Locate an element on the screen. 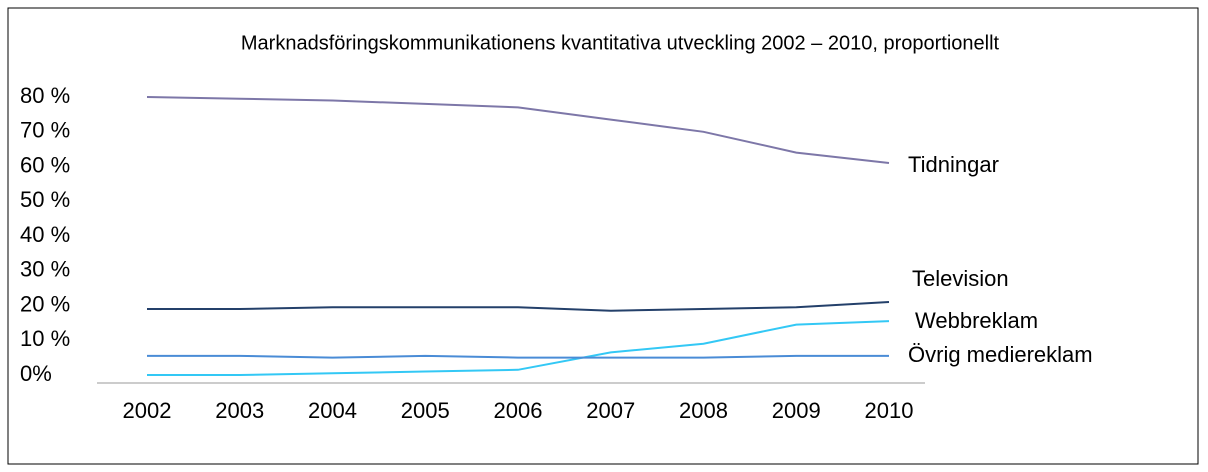  x-tick-label: 2008 is located at coordinates (703, 410).